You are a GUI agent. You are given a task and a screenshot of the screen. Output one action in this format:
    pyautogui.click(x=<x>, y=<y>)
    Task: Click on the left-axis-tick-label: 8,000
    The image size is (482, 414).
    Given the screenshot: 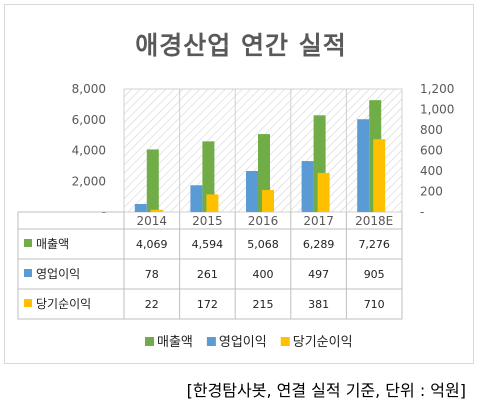 What is the action you would take?
    pyautogui.click(x=89, y=89)
    